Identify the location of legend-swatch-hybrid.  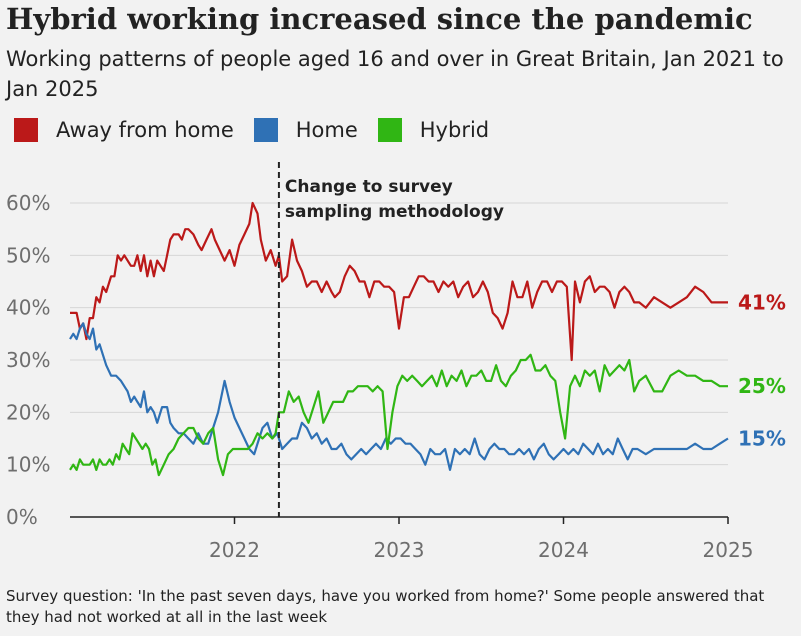
(389, 130).